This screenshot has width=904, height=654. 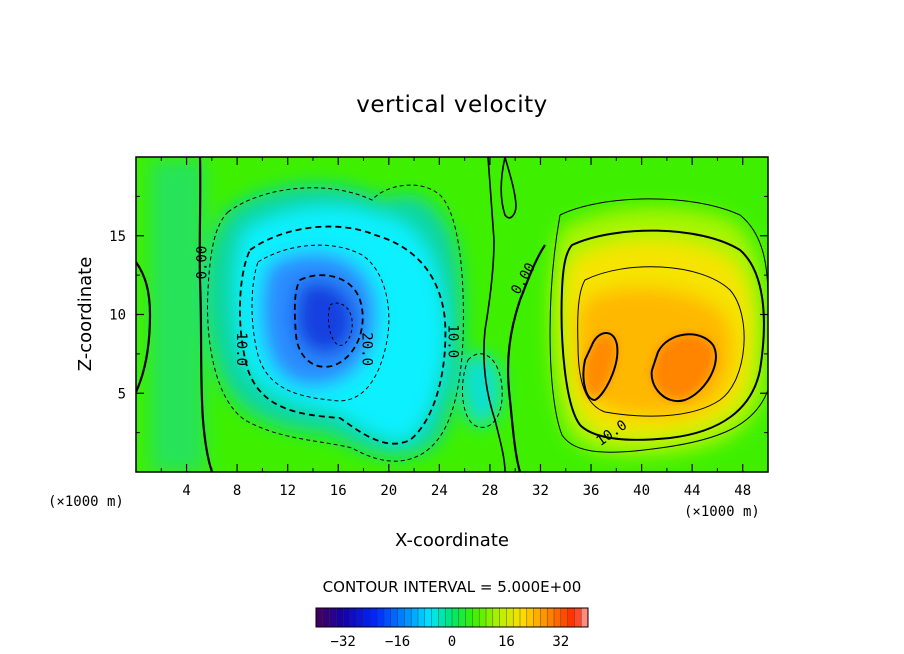 I want to click on x-tick-label: 16, so click(x=338, y=491).